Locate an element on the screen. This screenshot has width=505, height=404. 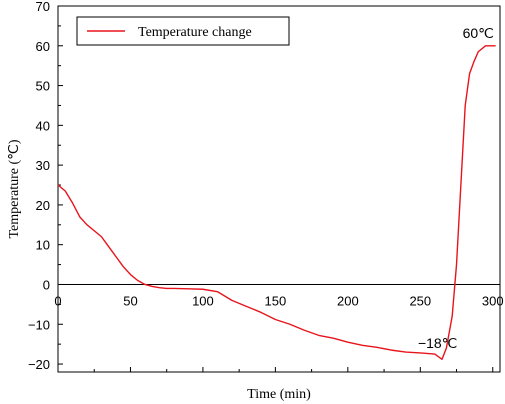
x-axis-title: Time (min) is located at coordinates (279, 394).